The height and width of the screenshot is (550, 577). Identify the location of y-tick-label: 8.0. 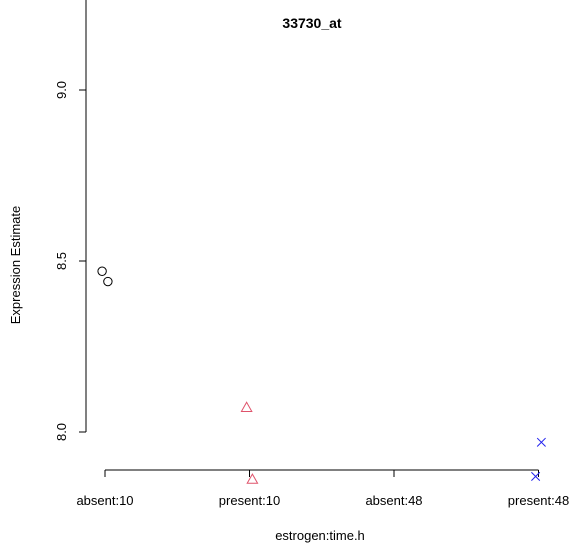
(61, 432).